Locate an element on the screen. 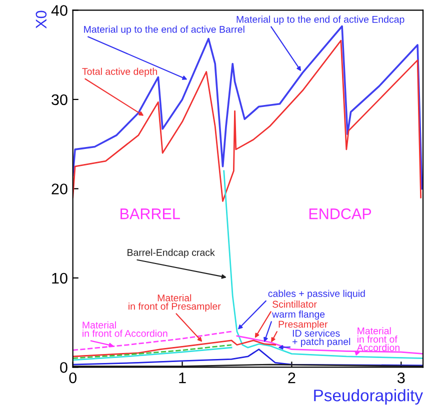 The width and height of the screenshot is (426, 408). annotation: ID services + patch panel is located at coordinates (321, 338).